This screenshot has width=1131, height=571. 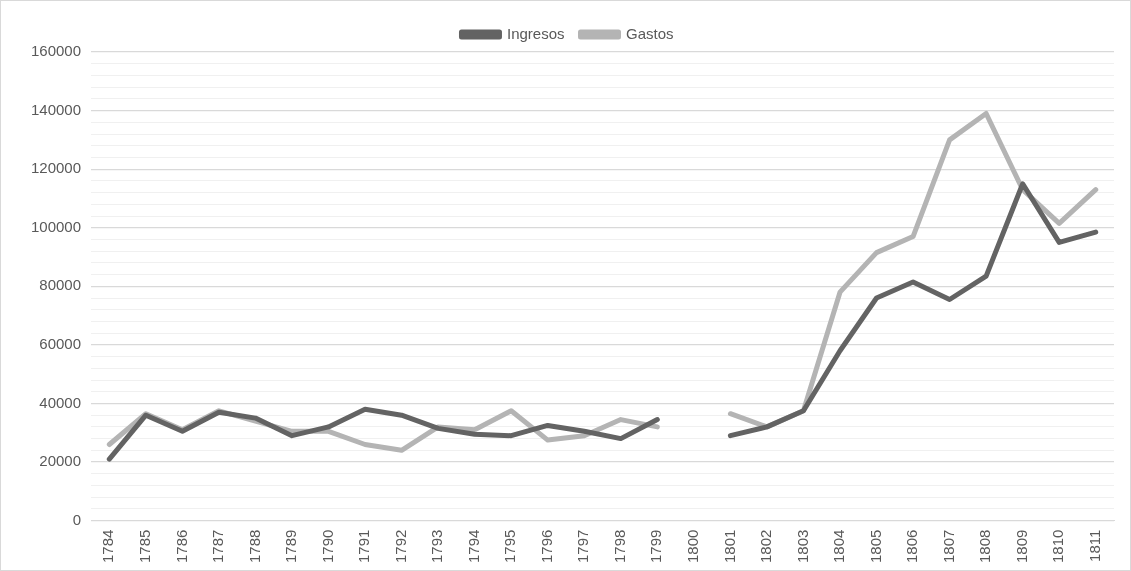 I want to click on x-tick-label: 1807, so click(x=948, y=546).